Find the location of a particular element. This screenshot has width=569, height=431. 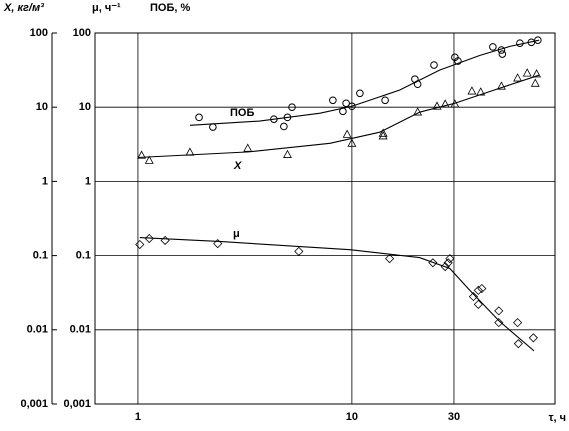

y-tick-label: 100 is located at coordinates (39, 33).